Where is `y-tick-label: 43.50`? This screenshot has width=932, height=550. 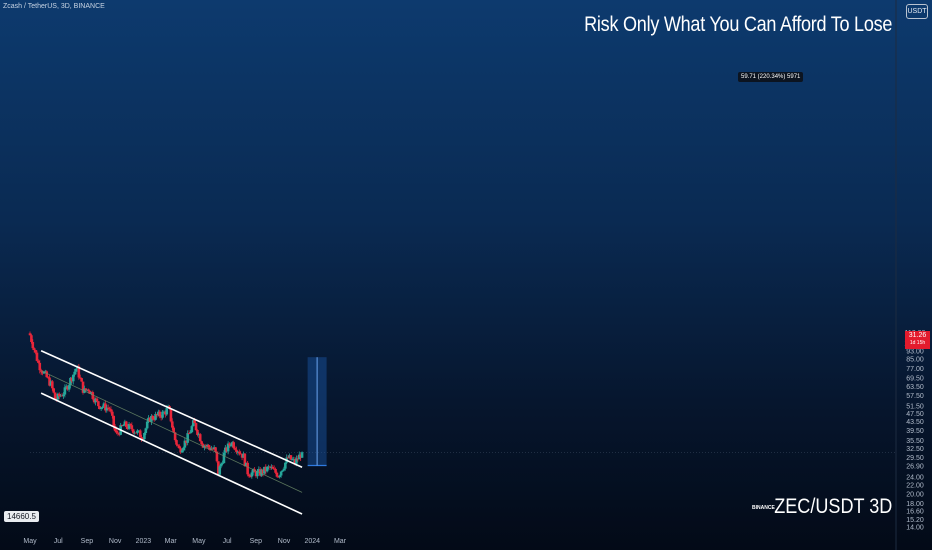
y-tick-label: 43.50 is located at coordinates (915, 422).